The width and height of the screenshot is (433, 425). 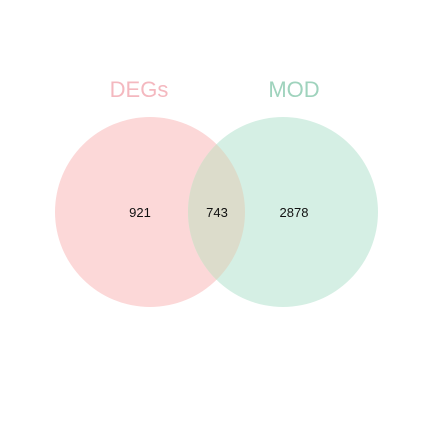 I want to click on count-intersection: 743, so click(x=217, y=212).